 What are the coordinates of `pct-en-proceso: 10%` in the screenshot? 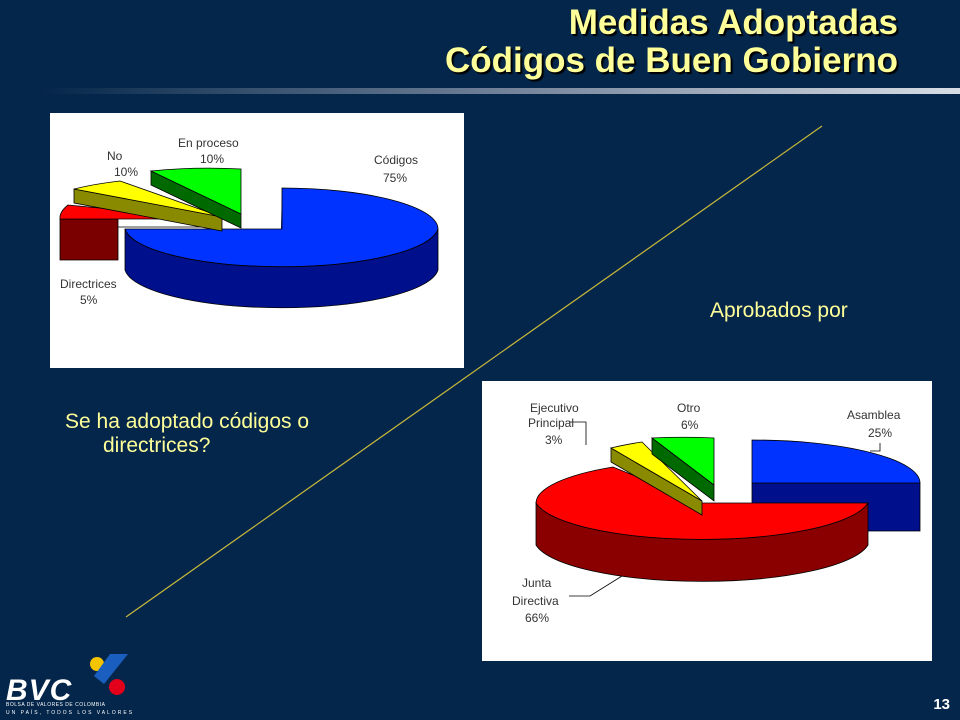 It's located at (212, 159).